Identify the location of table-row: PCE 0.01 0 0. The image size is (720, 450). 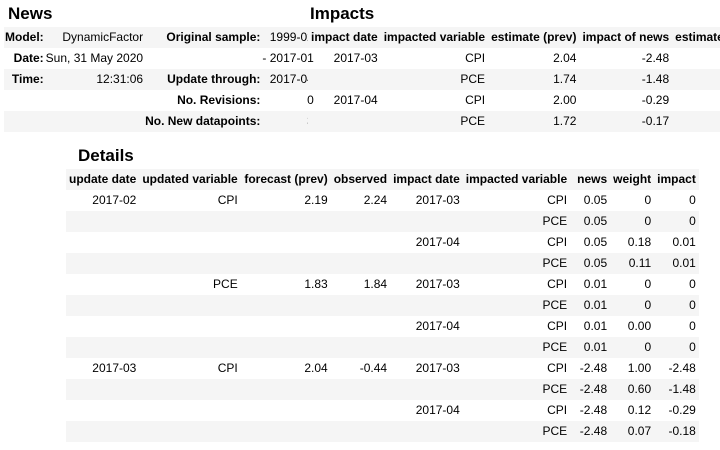
(382, 305).